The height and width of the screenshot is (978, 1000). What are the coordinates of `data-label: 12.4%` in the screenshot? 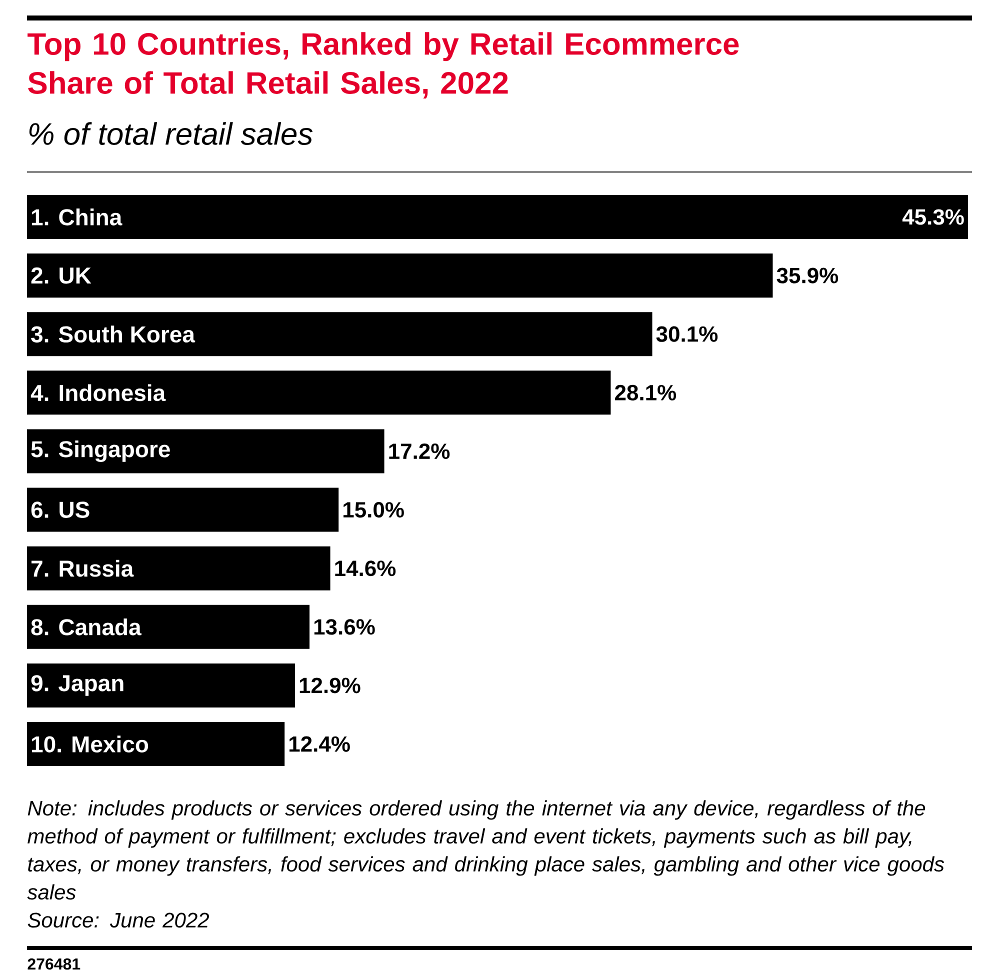 It's located at (320, 744).